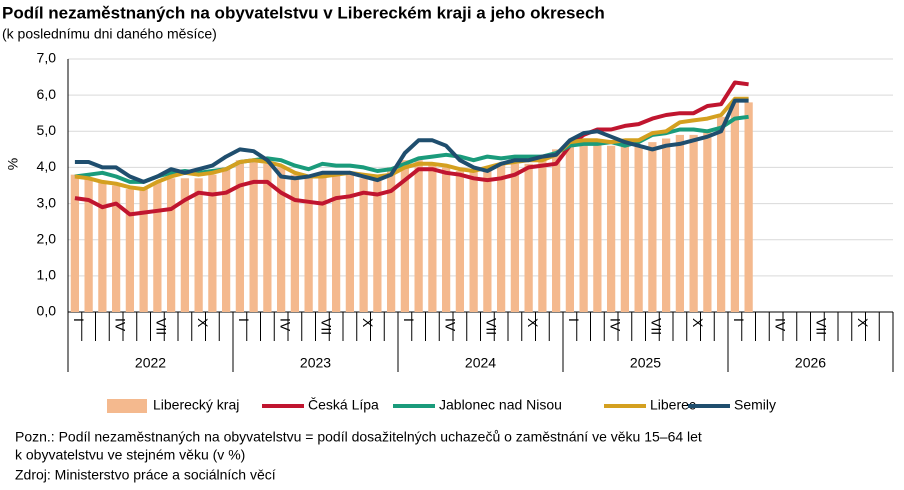 This screenshot has height=490, width=904. Describe the element at coordinates (500, 405) in the screenshot. I see `legend-label: Jablonec nad Nisou` at that location.